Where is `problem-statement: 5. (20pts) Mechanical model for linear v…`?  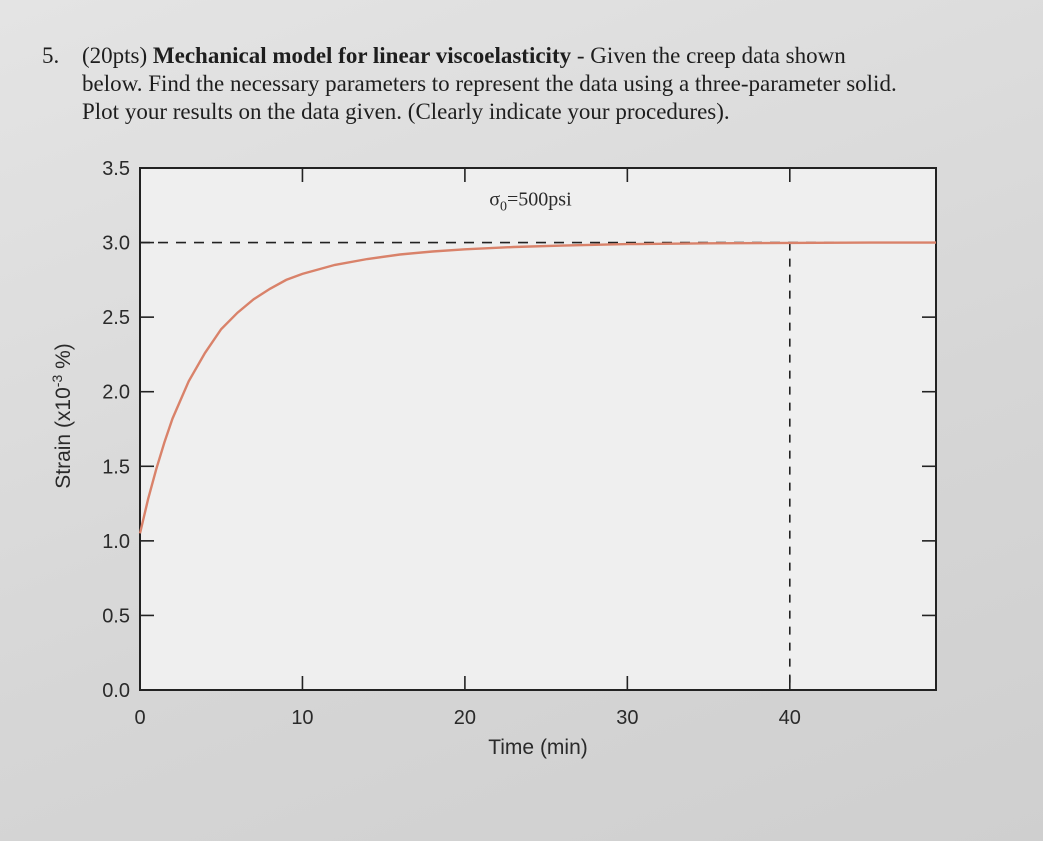 problem-statement: 5. (20pts) Mechanical model for linear v… is located at coordinates (532, 84).